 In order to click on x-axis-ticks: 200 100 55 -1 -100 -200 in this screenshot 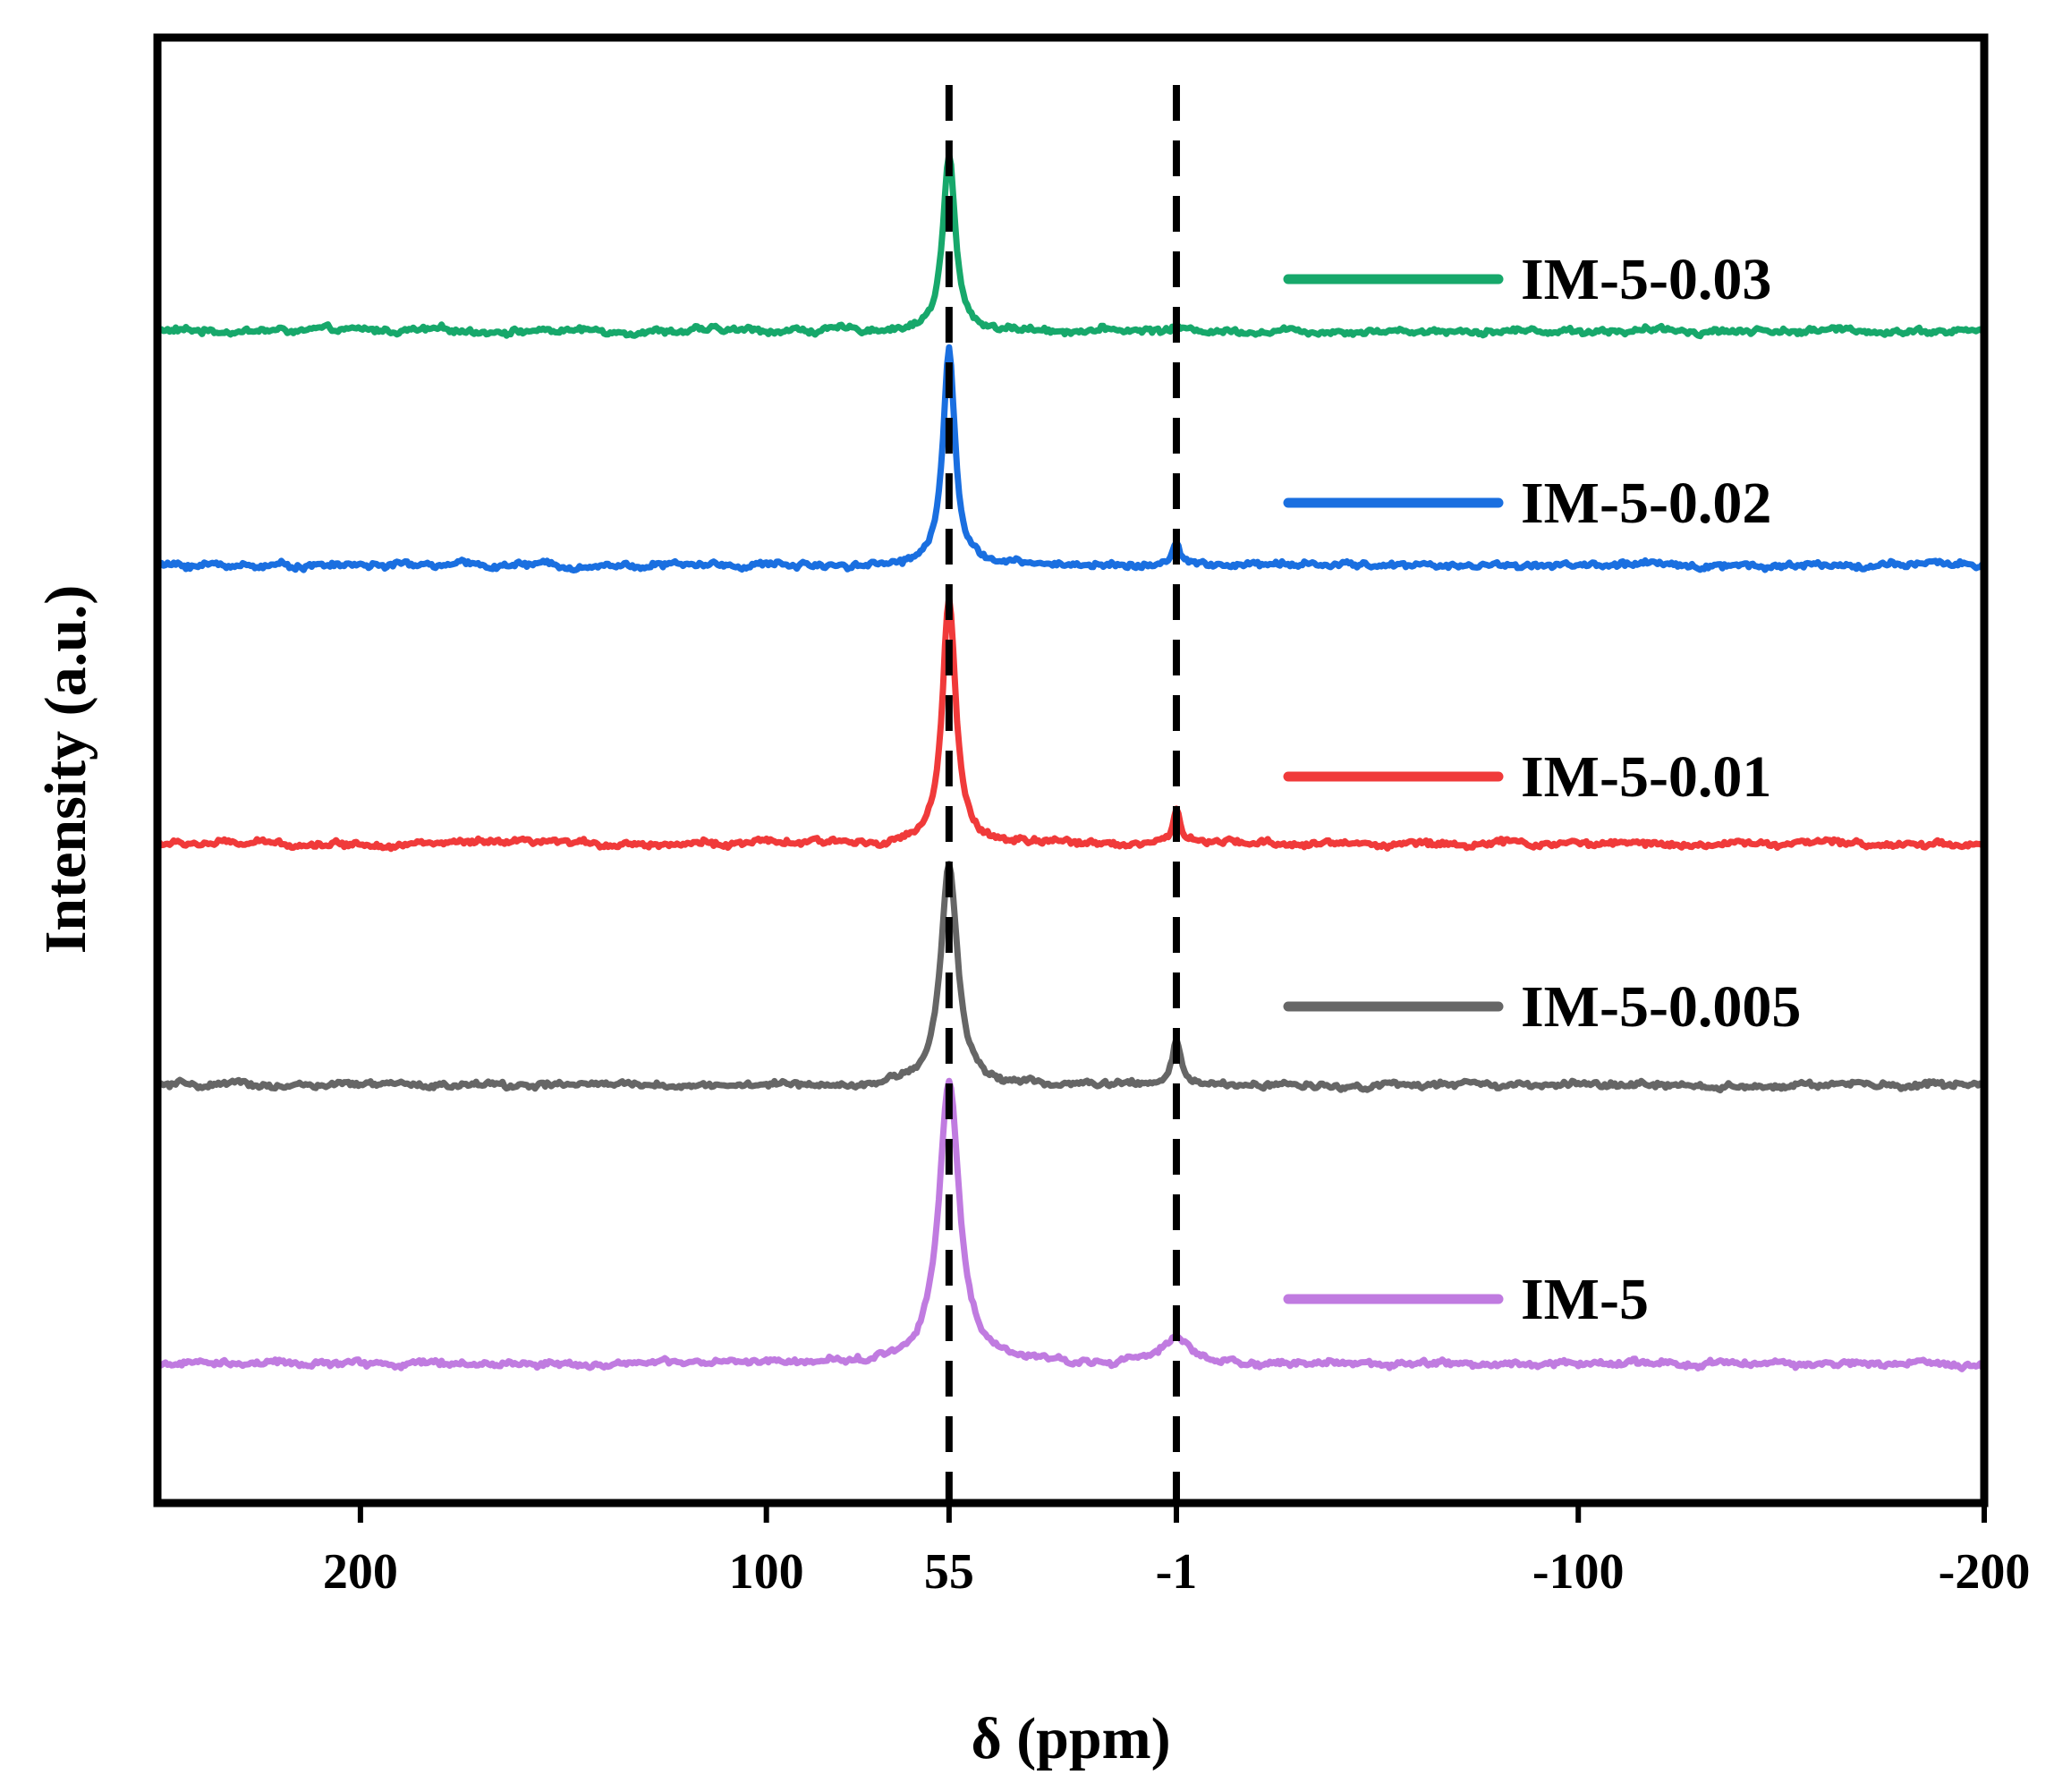, I will do `click(1176, 1551)`.